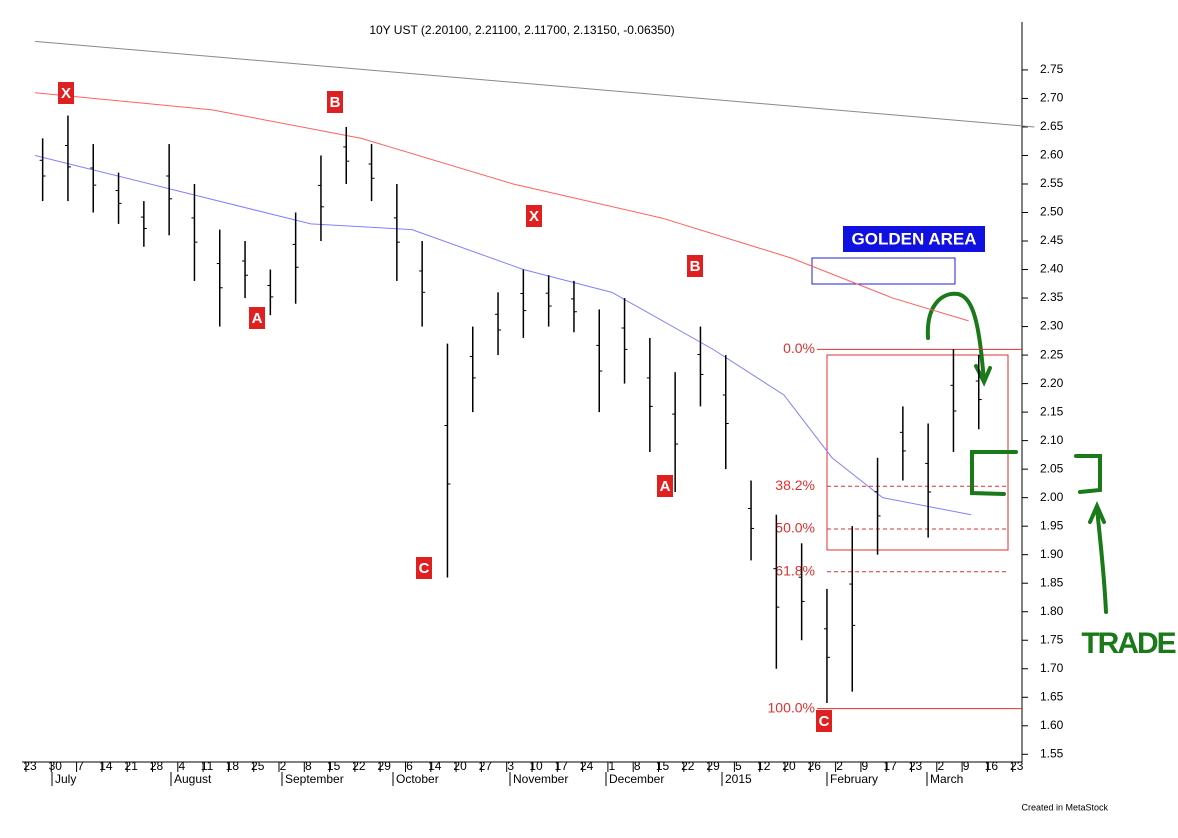 Image resolution: width=1178 pixels, height=838 pixels. Describe the element at coordinates (417, 779) in the screenshot. I see `month-label: October` at that location.